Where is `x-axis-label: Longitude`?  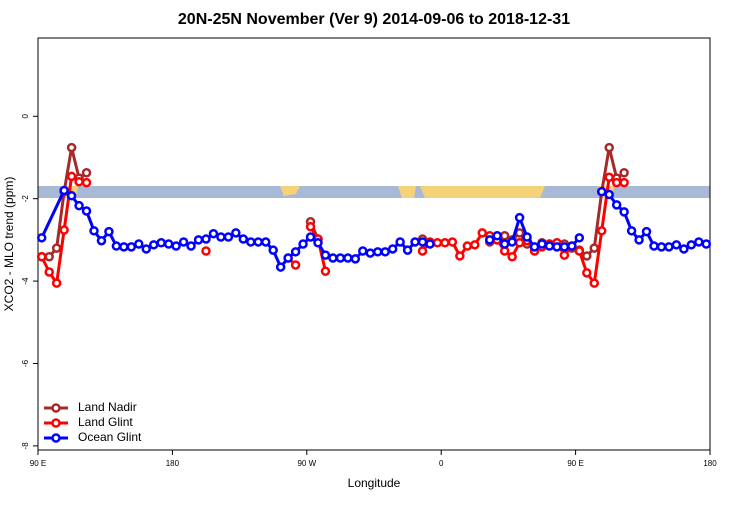 x-axis-label: Longitude is located at coordinates (374, 483).